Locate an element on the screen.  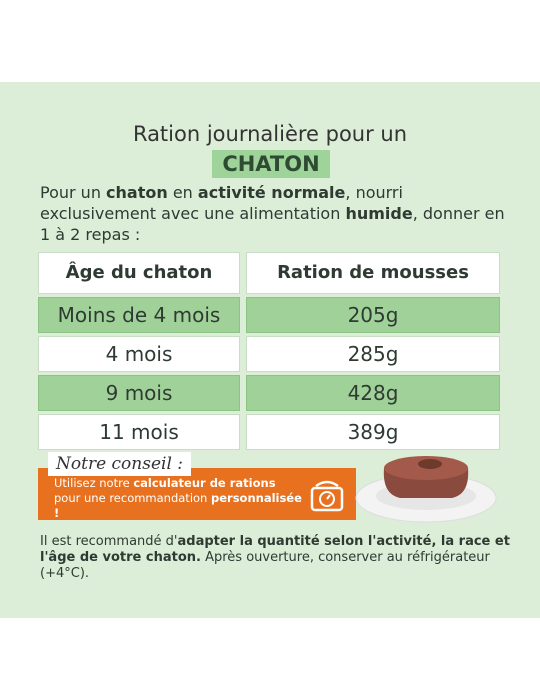
title: Ration journalière pour un is located at coordinates (270, 134).